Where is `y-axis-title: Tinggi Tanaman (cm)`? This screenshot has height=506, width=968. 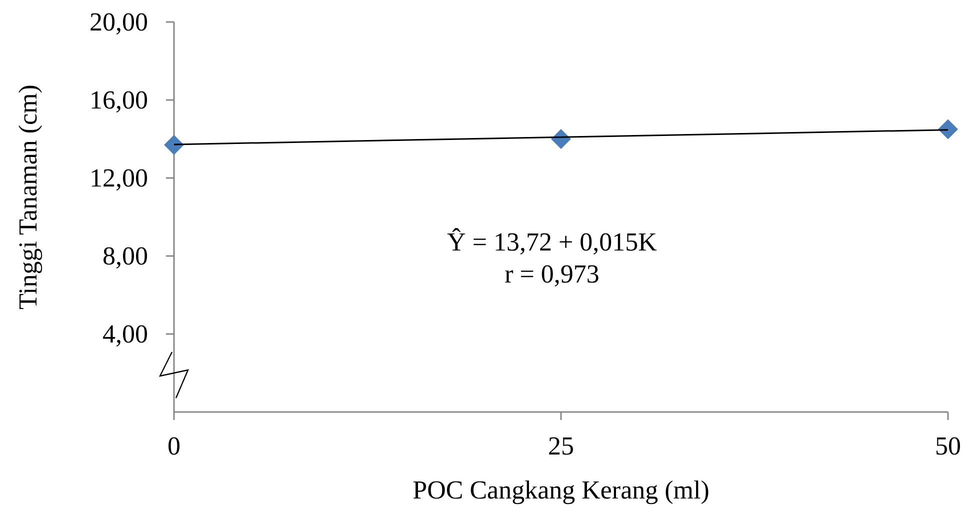 y-axis-title: Tinggi Tanaman (cm) is located at coordinates (28, 197).